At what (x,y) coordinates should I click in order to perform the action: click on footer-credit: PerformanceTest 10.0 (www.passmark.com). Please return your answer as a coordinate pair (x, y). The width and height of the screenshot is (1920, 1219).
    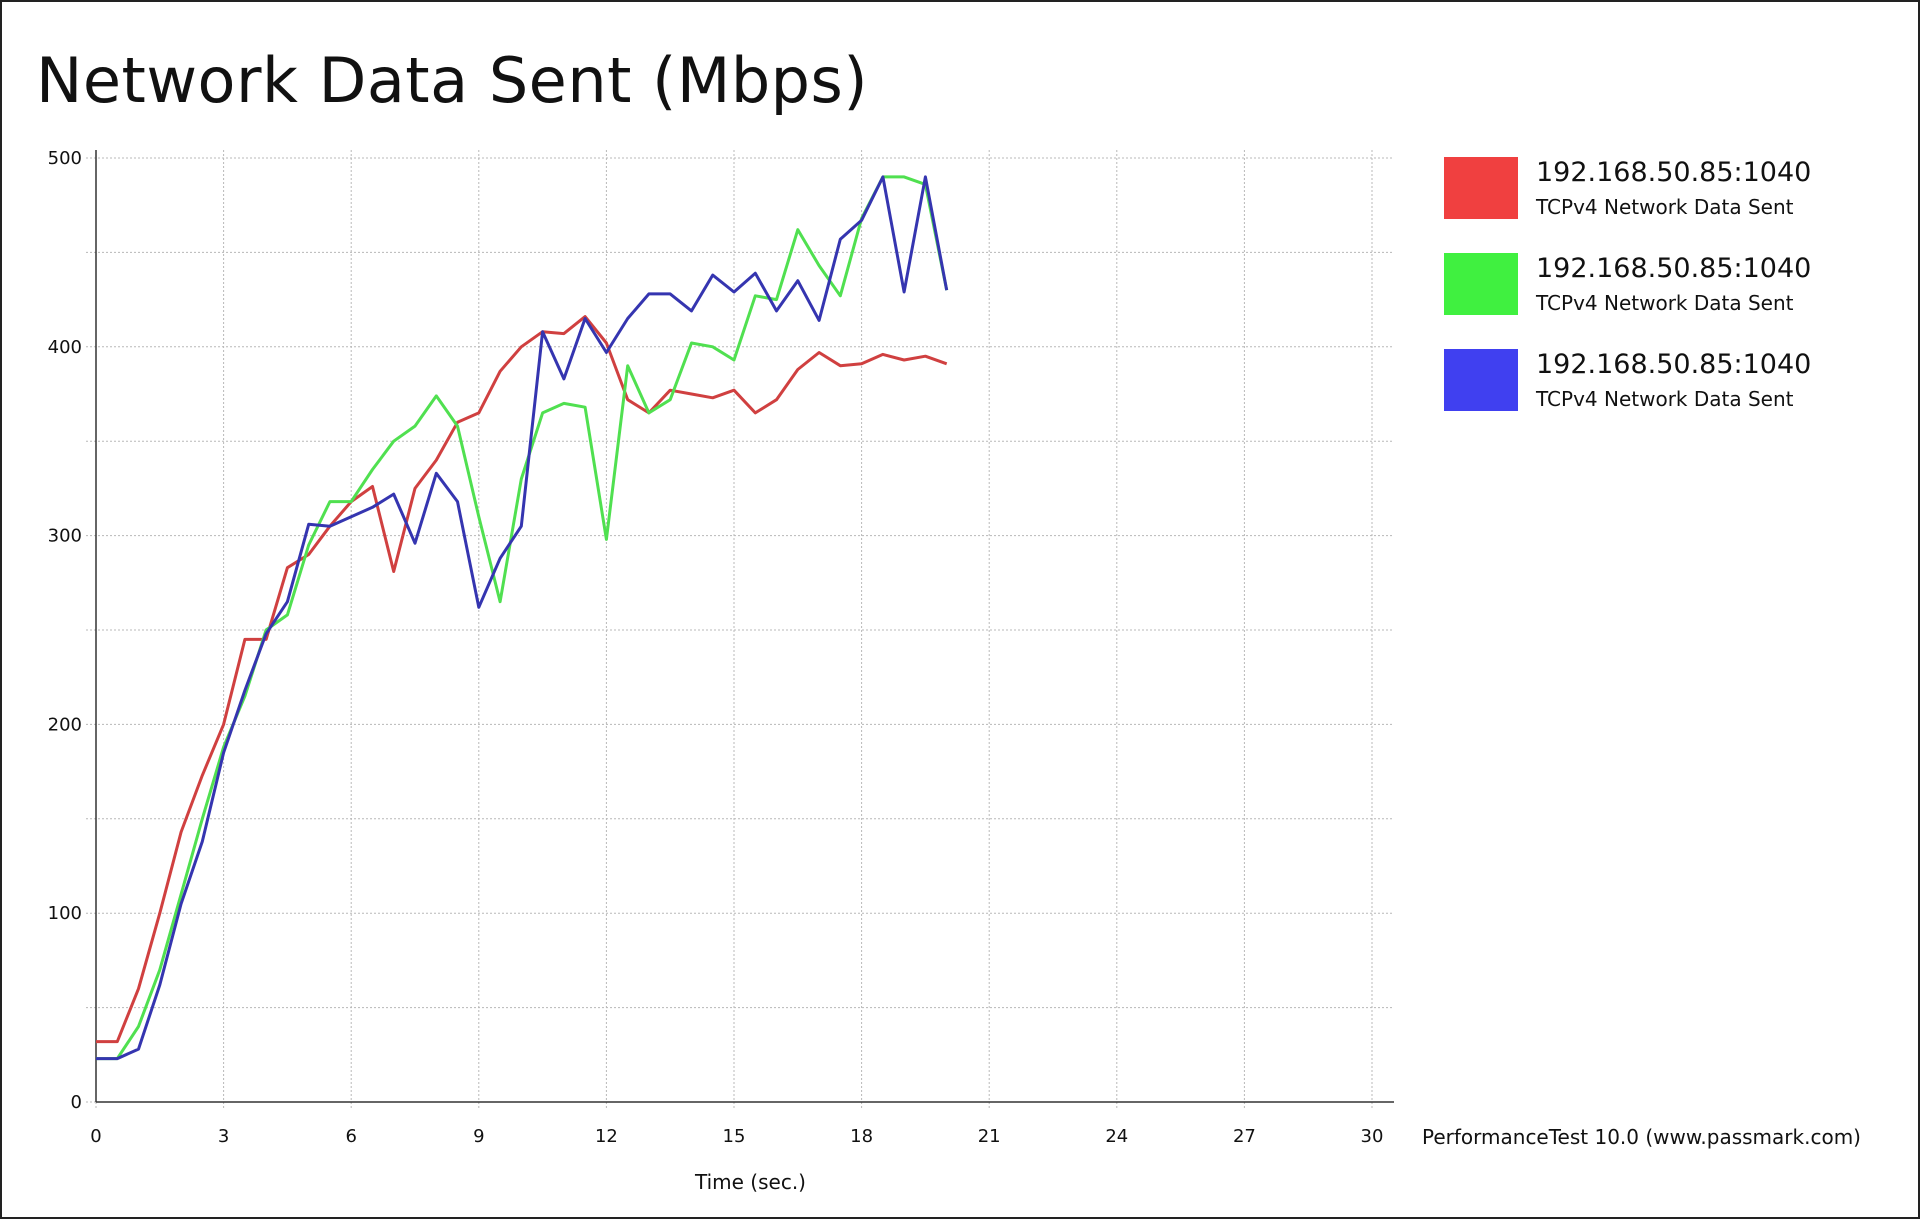
    Looking at the image, I should click on (1641, 1137).